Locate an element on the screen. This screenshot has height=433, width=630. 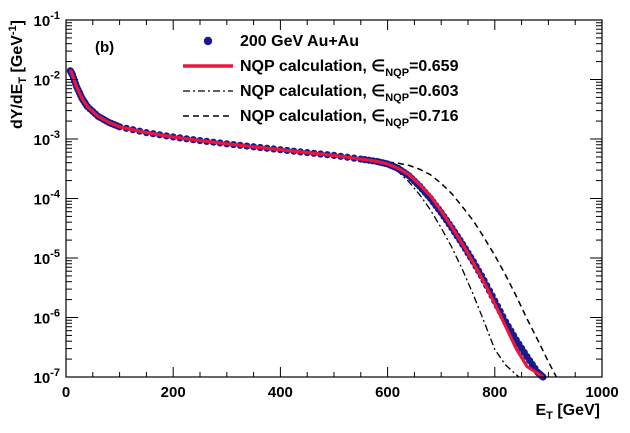
x-tick-label: 800 is located at coordinates (494, 392).